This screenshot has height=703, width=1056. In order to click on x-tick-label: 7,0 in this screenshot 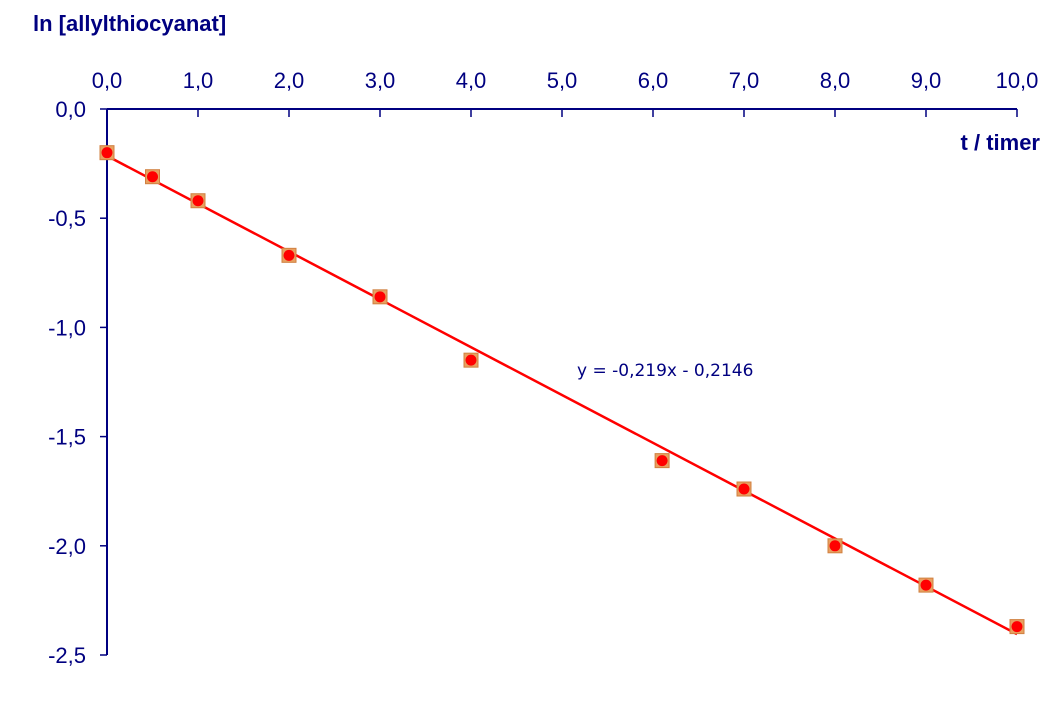, I will do `click(744, 80)`.